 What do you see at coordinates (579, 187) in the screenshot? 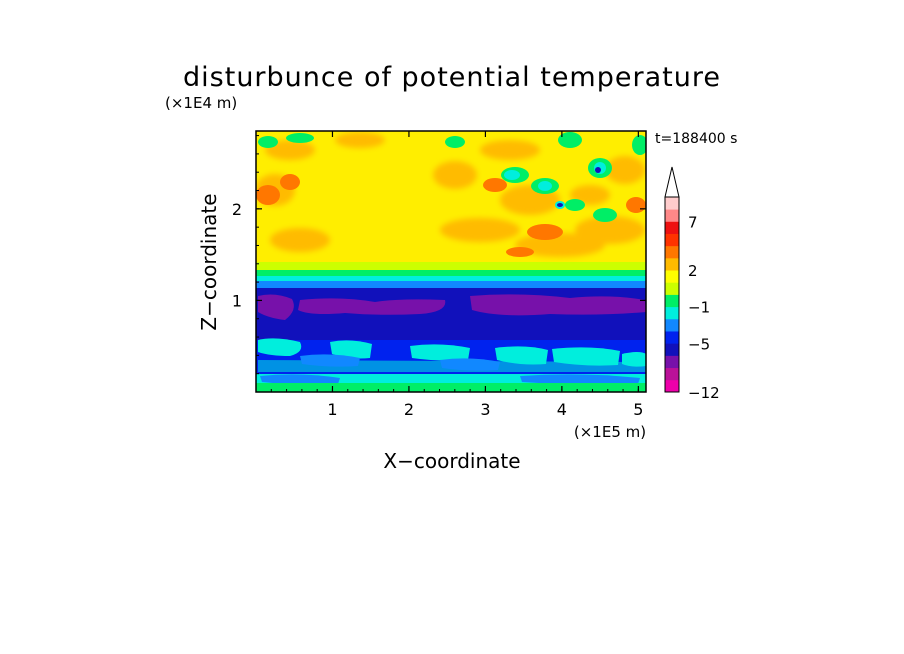
I see `blue-cells` at bounding box center [579, 187].